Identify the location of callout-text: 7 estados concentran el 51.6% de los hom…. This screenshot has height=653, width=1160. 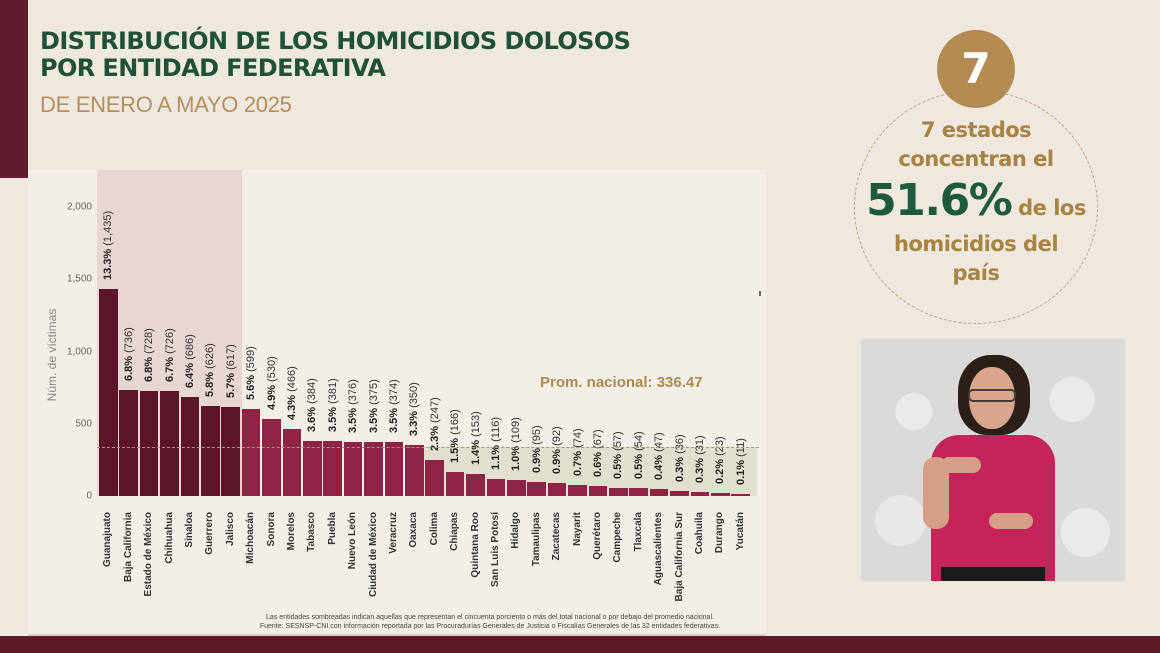
(976, 202).